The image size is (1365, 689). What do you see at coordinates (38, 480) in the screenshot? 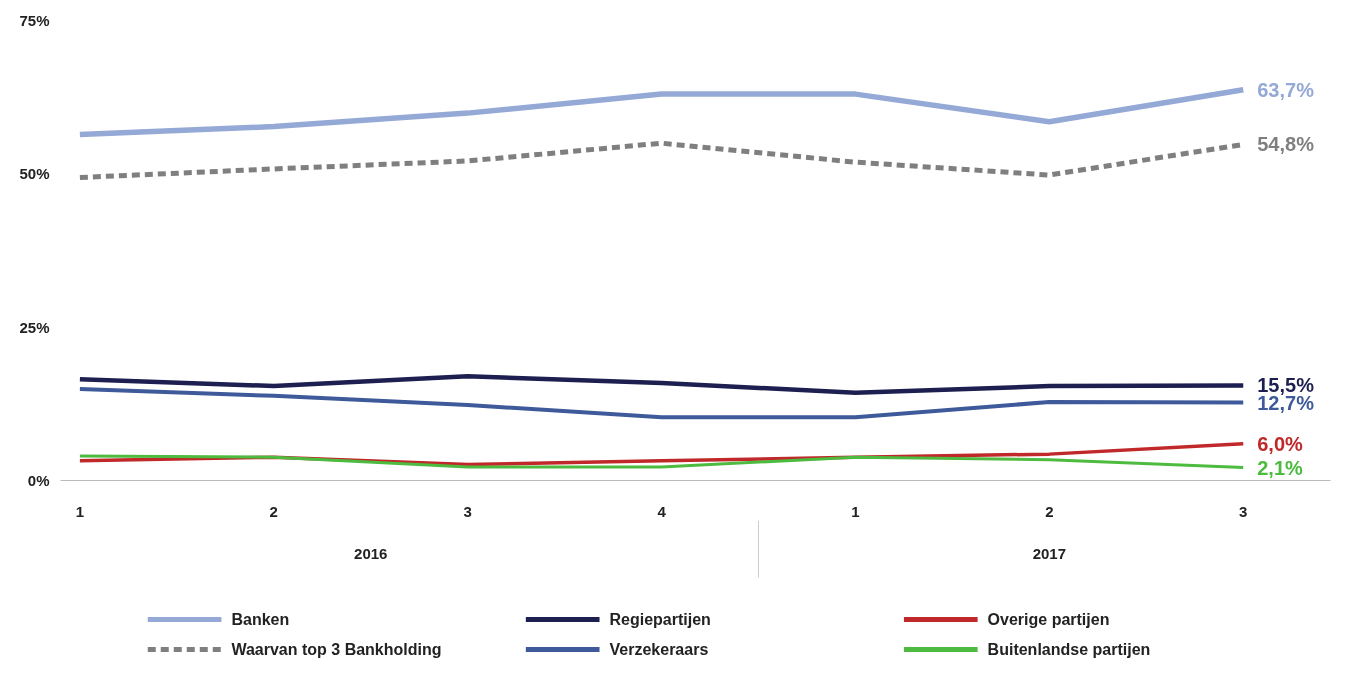
I see `y-tick-label: 0%` at bounding box center [38, 480].